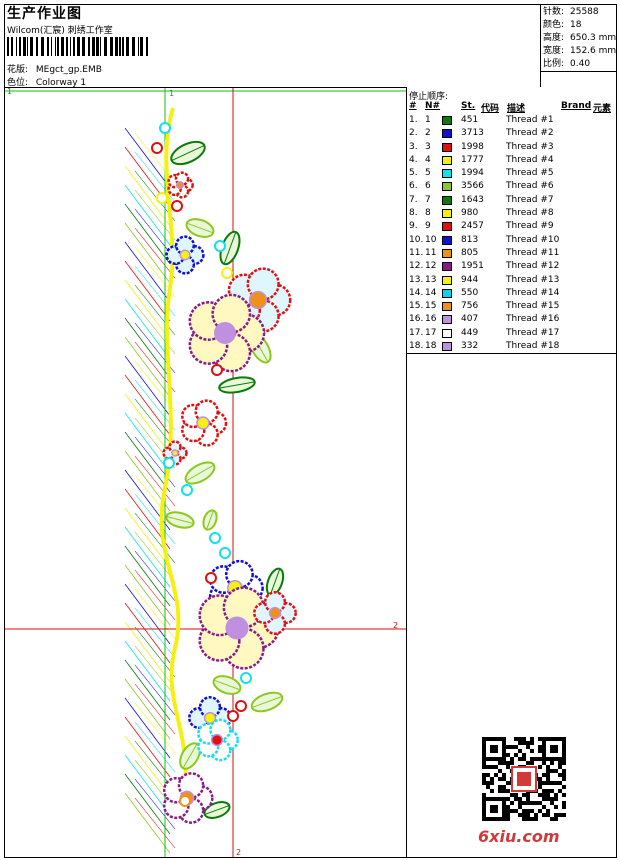 The height and width of the screenshot is (860, 620). I want to click on design-file-row: 花版: MEgct_gp.EMB, so click(54, 68).